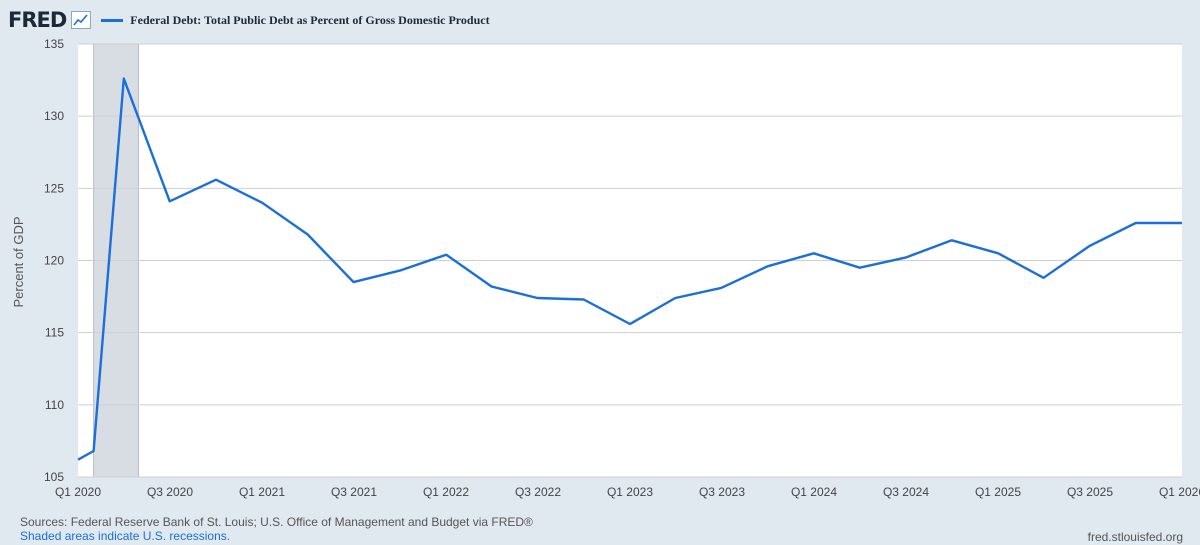  Describe the element at coordinates (54, 188) in the screenshot. I see `y-tick-label: 125` at that location.